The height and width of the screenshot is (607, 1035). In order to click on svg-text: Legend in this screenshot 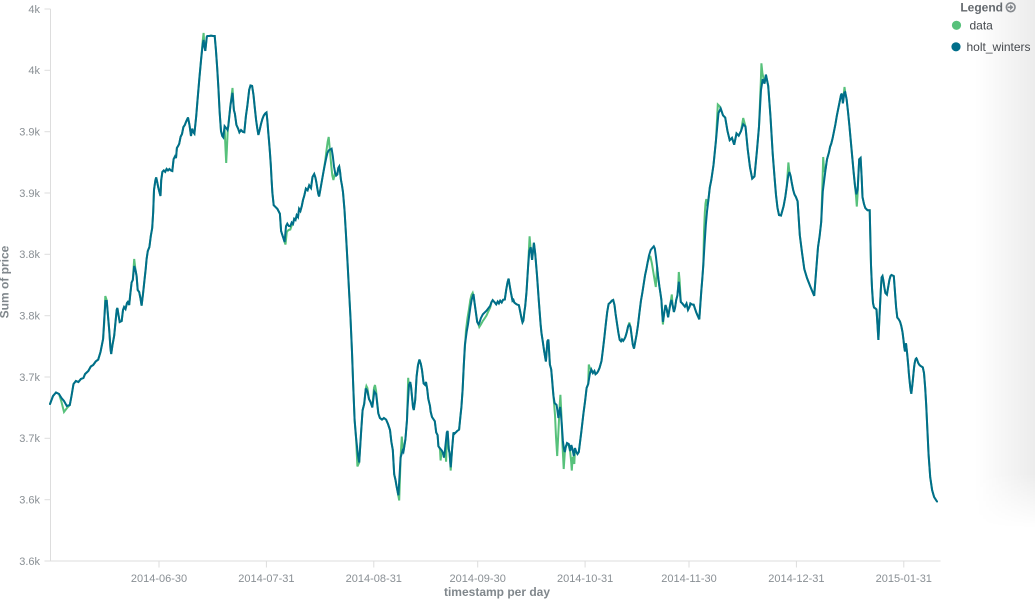, I will do `click(981, 8)`.